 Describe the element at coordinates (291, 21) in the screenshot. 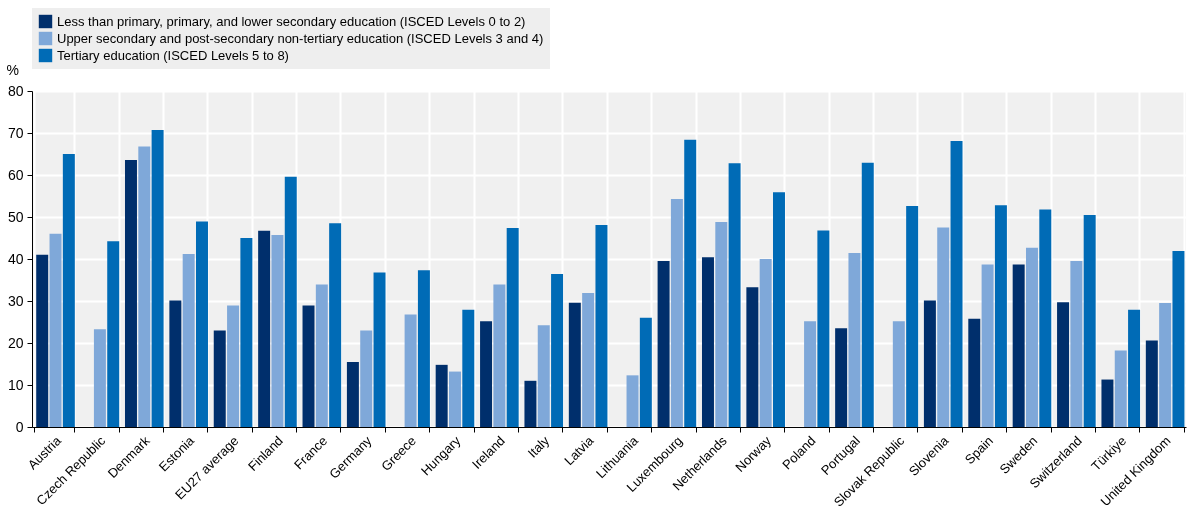

I see `legend-label: Less than primary, primary, and lower secondary education (ISCED Levels 0 to 2)` at that location.